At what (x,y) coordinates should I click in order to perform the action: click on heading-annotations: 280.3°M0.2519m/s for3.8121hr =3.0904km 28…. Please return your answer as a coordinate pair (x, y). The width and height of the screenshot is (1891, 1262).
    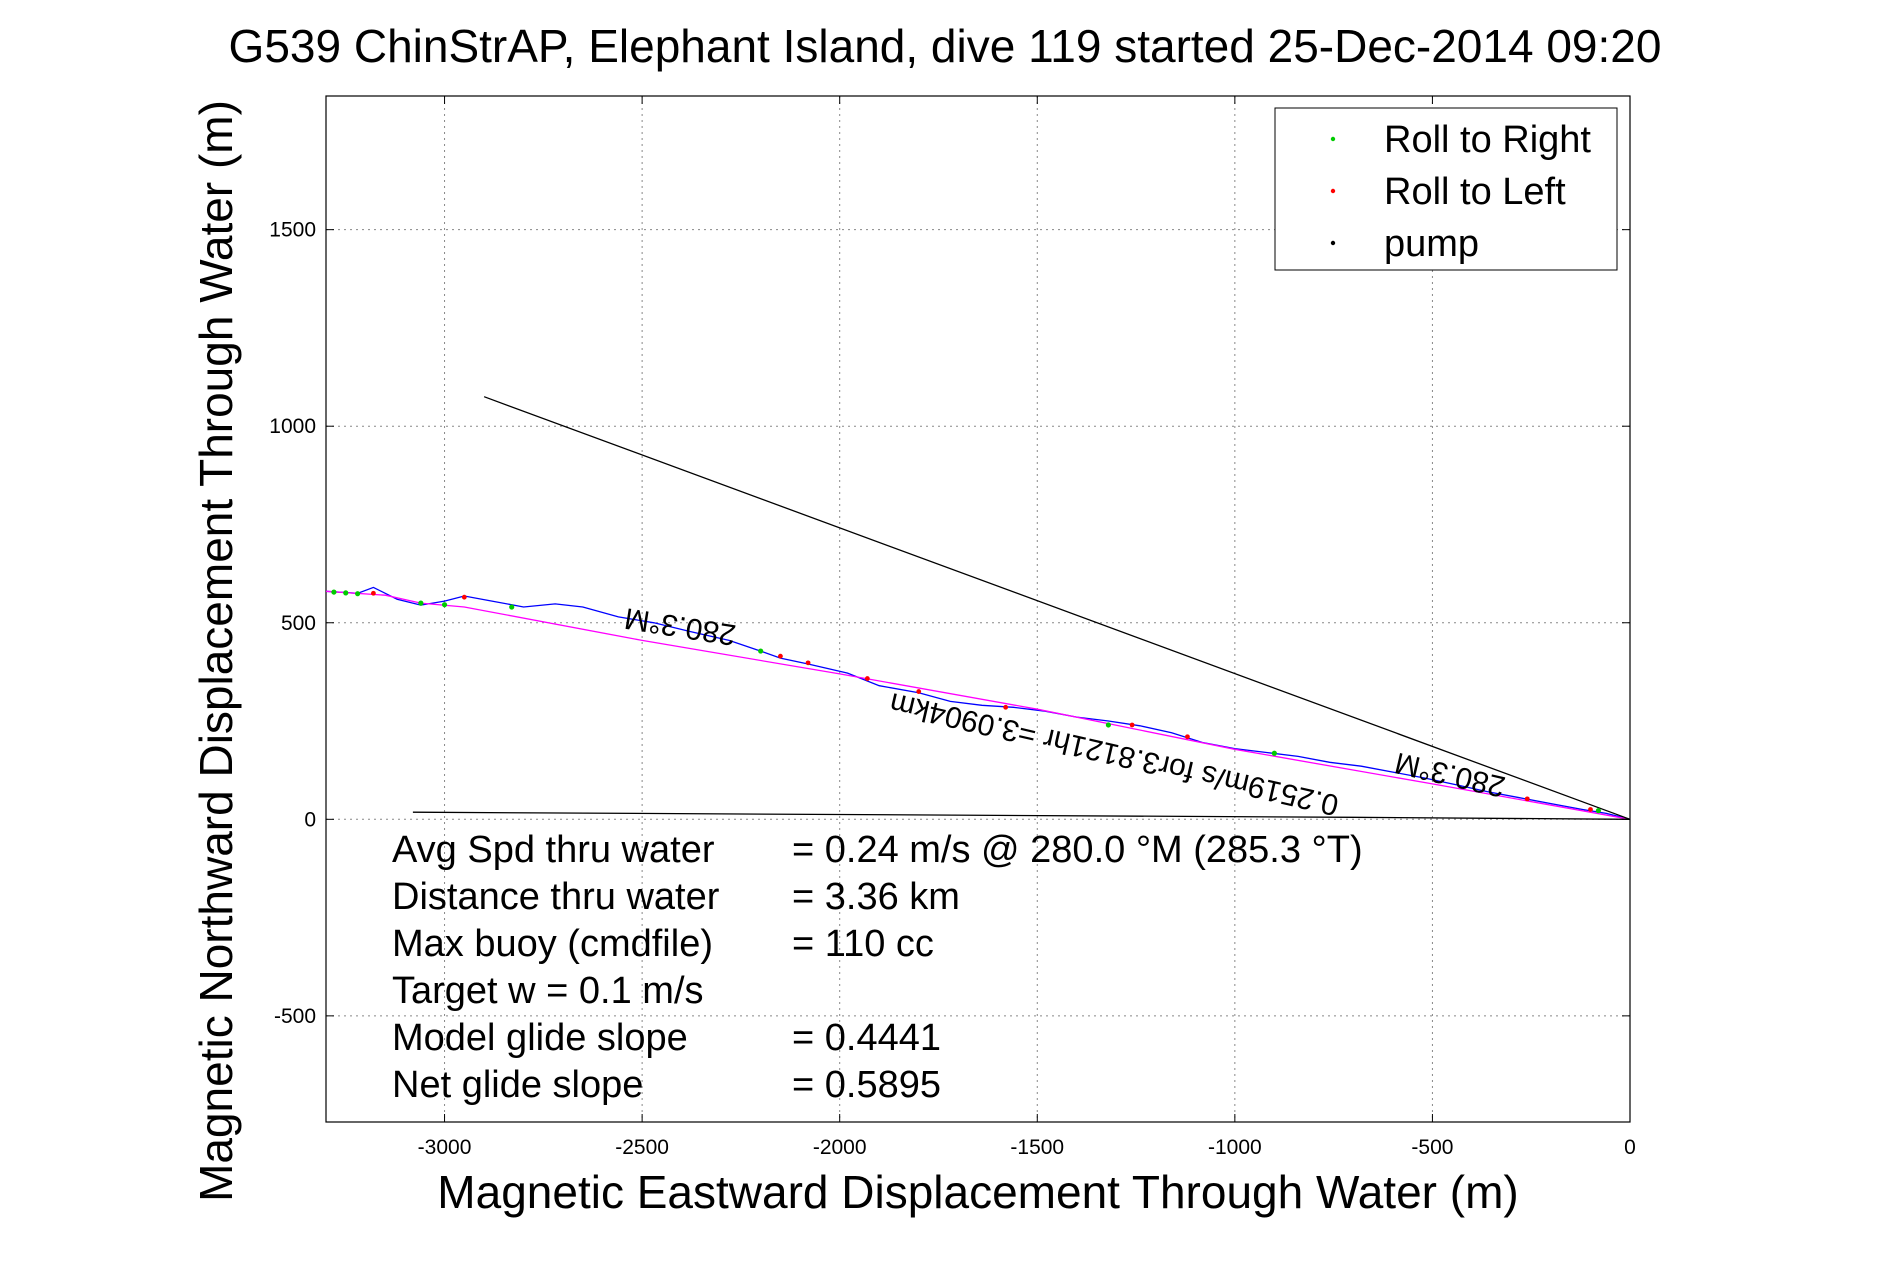
    Looking at the image, I should click on (1065, 711).